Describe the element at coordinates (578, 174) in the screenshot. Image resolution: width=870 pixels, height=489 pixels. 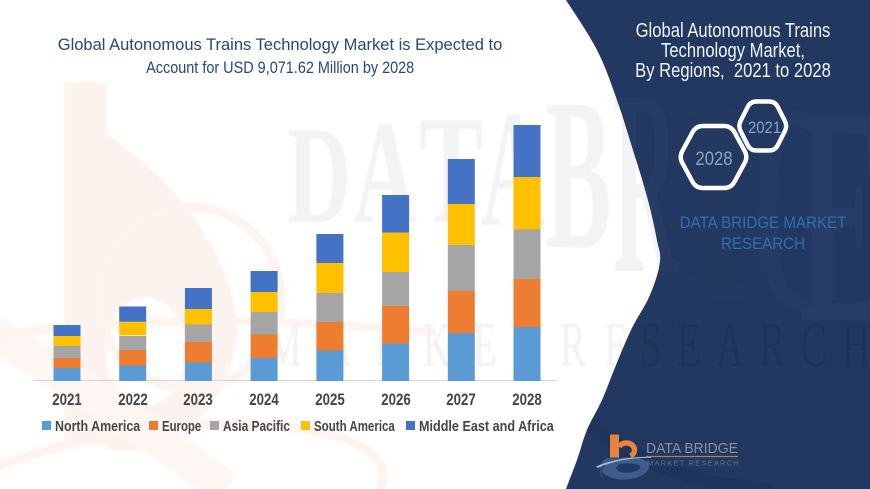
I see `svg-text: B` at that location.